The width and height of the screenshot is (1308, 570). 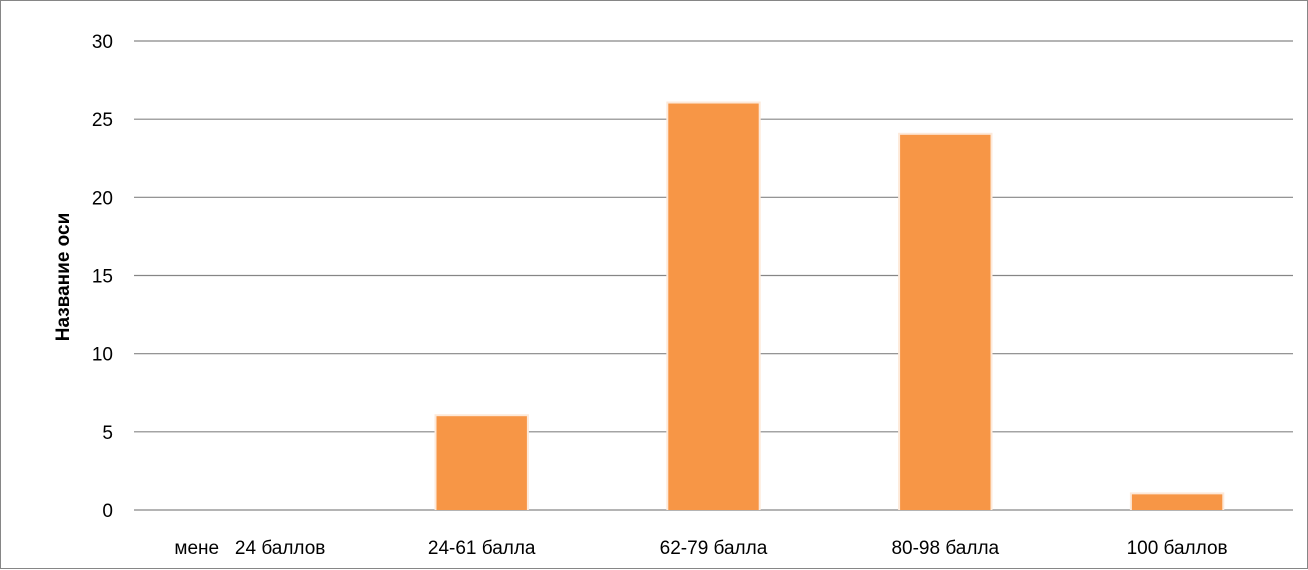 I want to click on y-tick-labels: 0 5 10 15 20 25 30, so click(x=102, y=277).